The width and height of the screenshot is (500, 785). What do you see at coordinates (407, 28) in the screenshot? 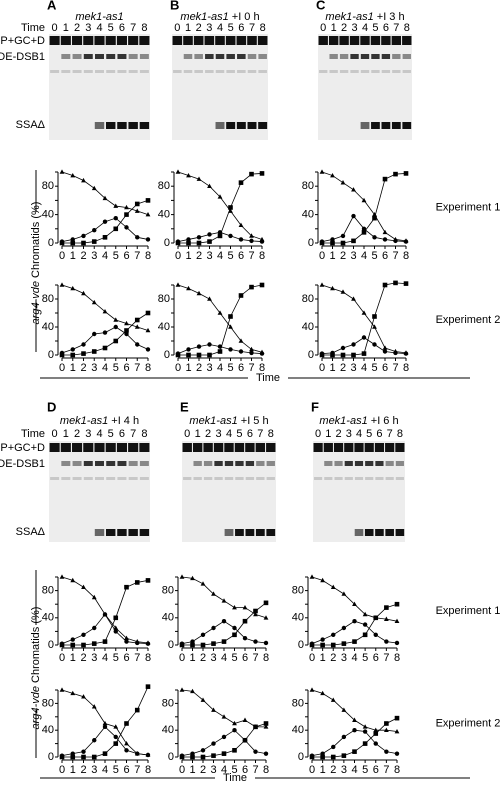
I see `lane-number: 8` at bounding box center [407, 28].